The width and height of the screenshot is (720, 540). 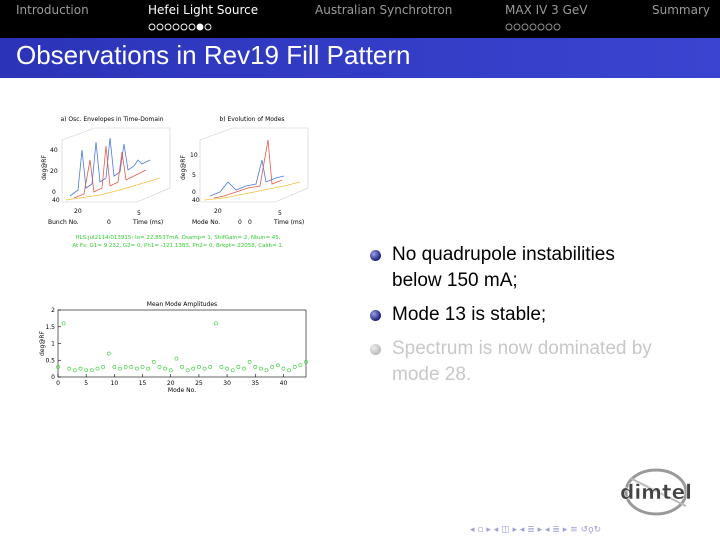 I want to click on nav-item: Hefei Light Source, so click(x=203, y=10).